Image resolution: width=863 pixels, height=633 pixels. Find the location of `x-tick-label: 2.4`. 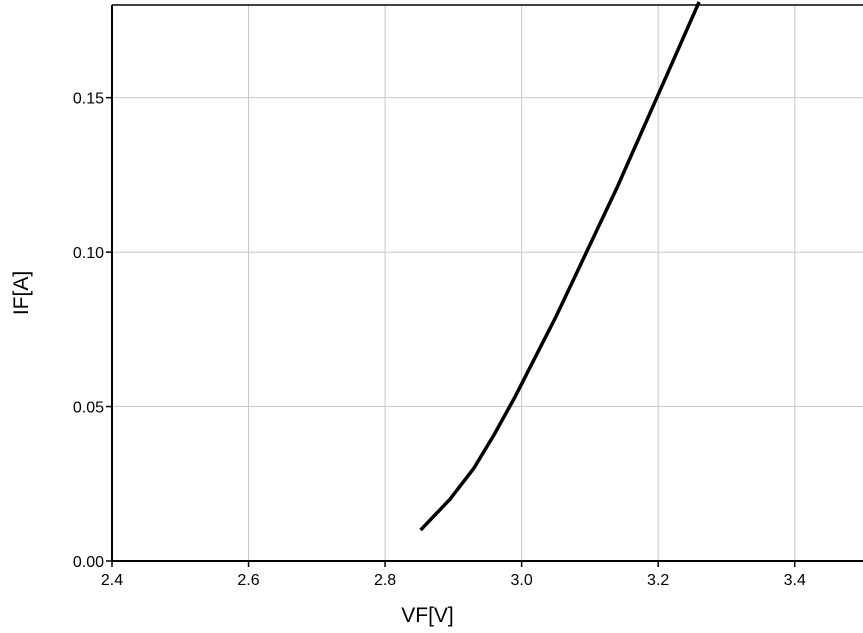

x-tick-label: 2.4 is located at coordinates (112, 580).